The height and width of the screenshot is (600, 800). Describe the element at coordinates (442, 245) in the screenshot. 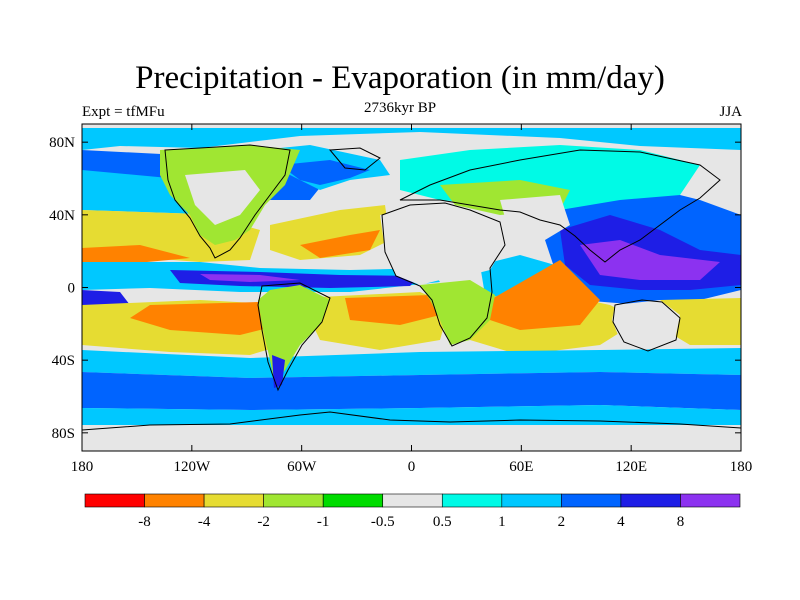

I see `sahara-dry` at that location.